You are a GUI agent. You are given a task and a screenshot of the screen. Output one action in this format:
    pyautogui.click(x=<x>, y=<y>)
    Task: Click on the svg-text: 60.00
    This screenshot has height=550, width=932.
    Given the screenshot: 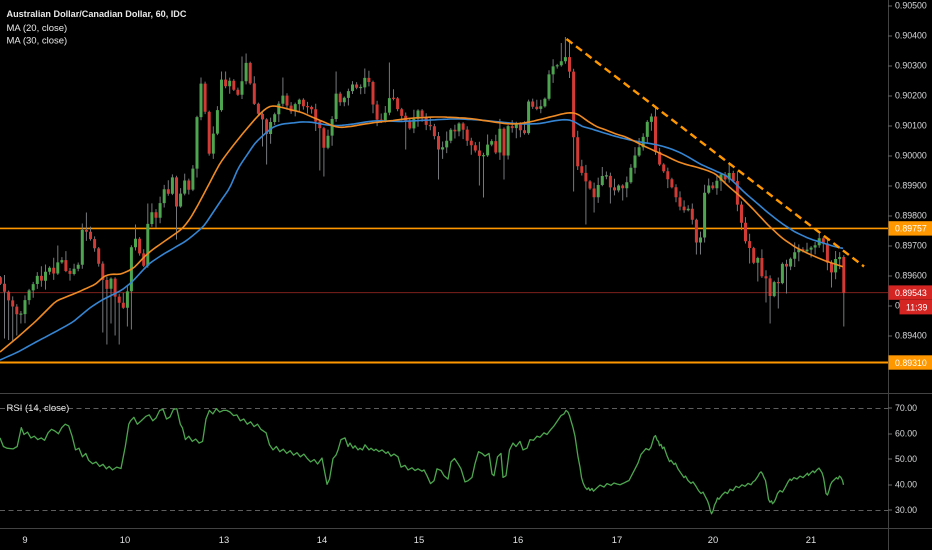 What is the action you would take?
    pyautogui.click(x=906, y=433)
    